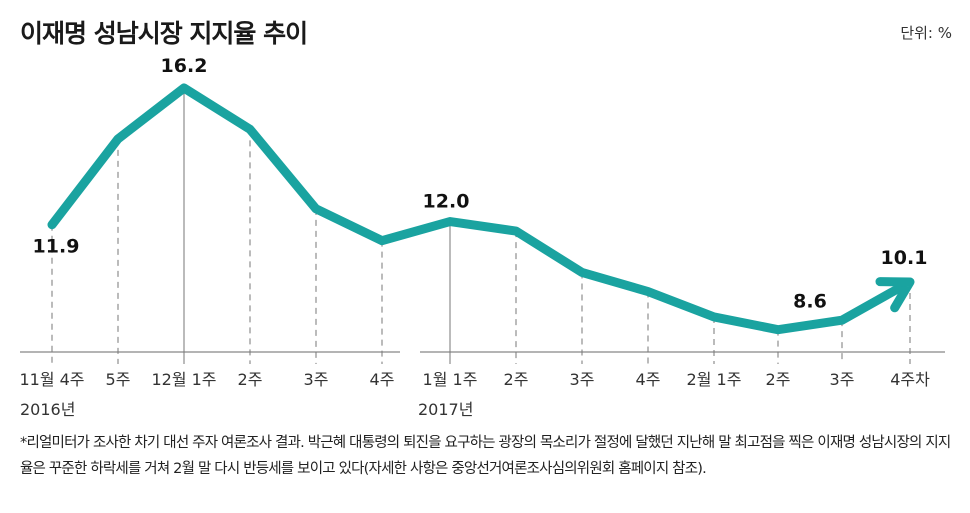 The image size is (970, 513). What do you see at coordinates (184, 66) in the screenshot?
I see `data-label: 16.2` at bounding box center [184, 66].